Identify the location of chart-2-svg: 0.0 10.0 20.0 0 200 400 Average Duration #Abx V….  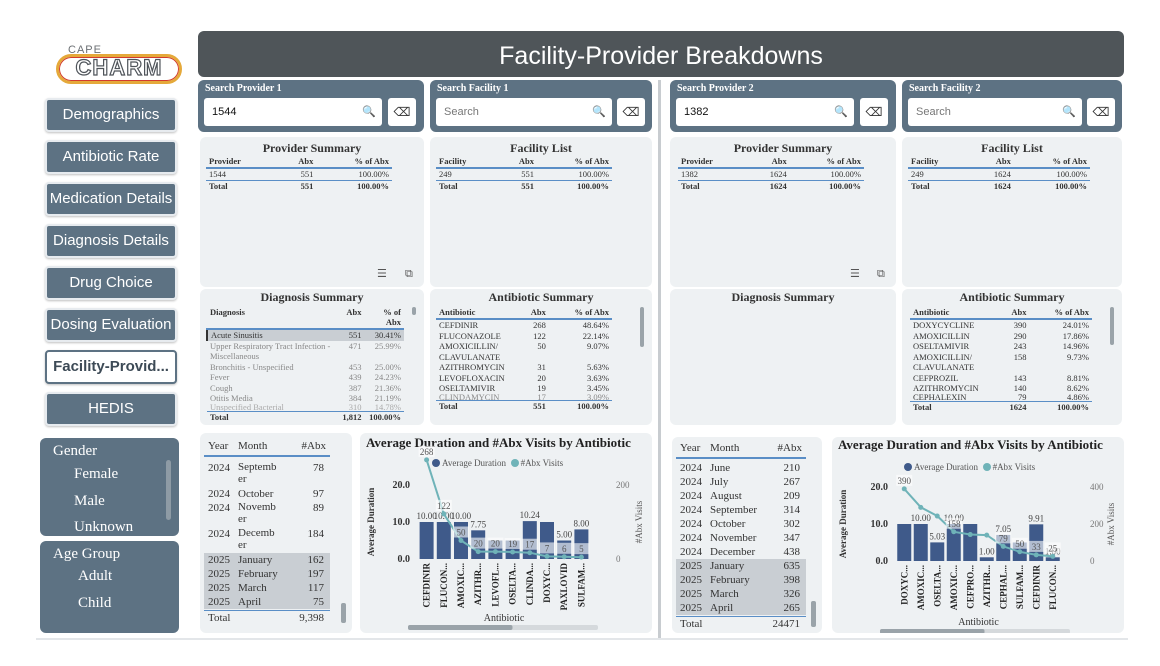
(977, 553).